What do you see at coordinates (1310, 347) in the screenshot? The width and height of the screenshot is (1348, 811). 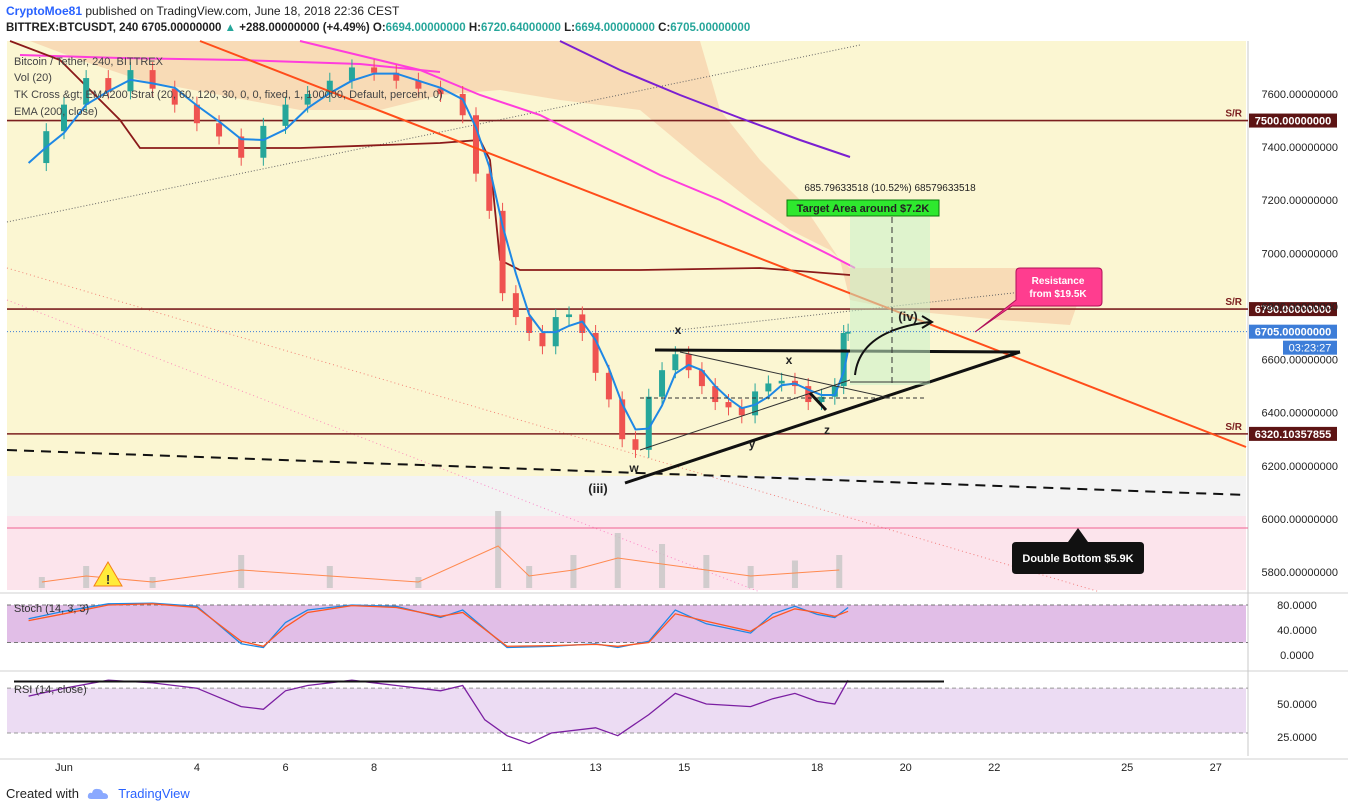 I see `countdown-tag` at bounding box center [1310, 347].